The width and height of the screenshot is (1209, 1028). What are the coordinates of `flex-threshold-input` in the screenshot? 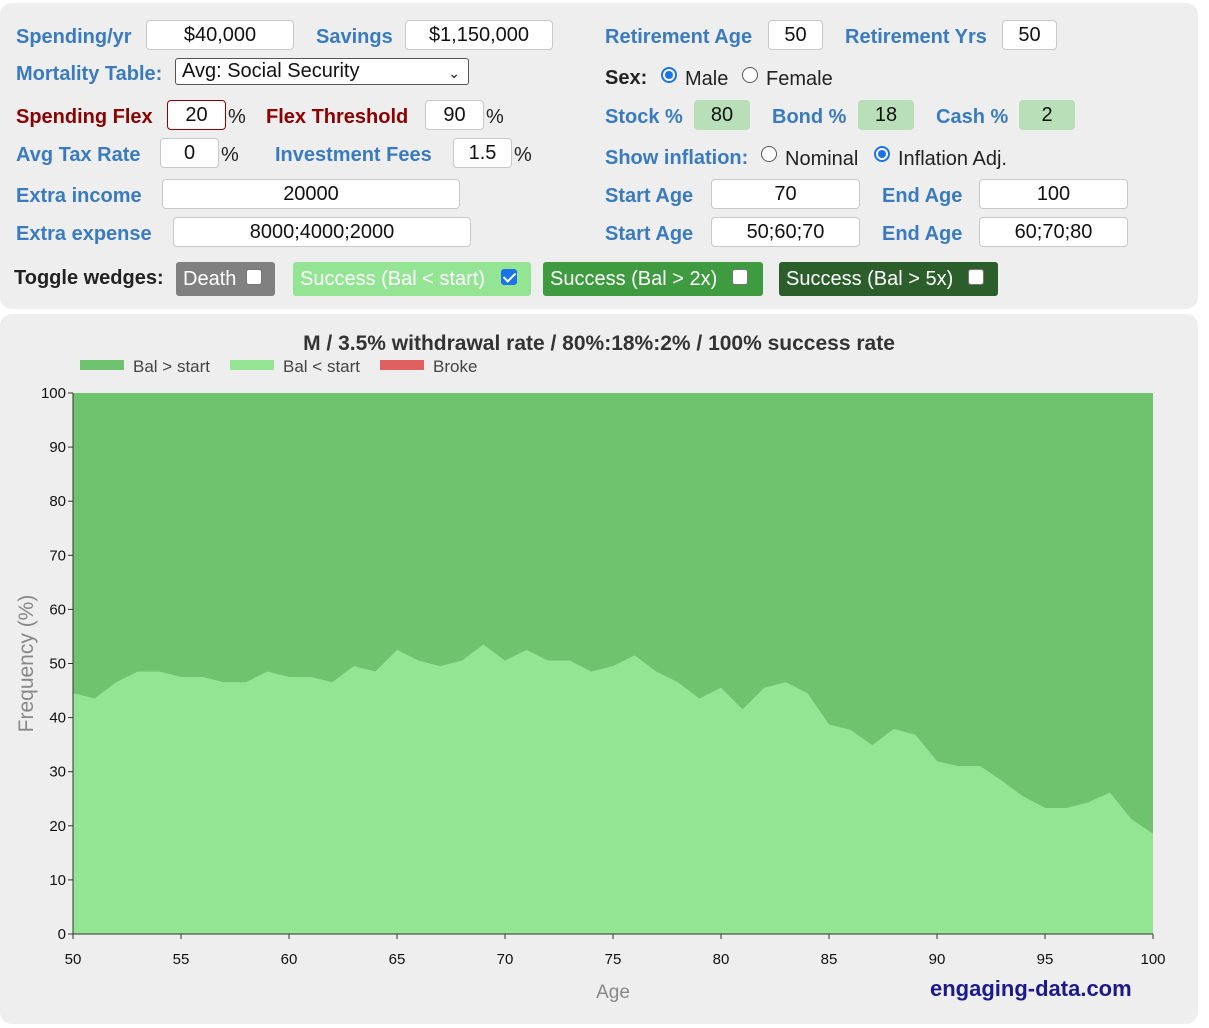 It's located at (454, 115).